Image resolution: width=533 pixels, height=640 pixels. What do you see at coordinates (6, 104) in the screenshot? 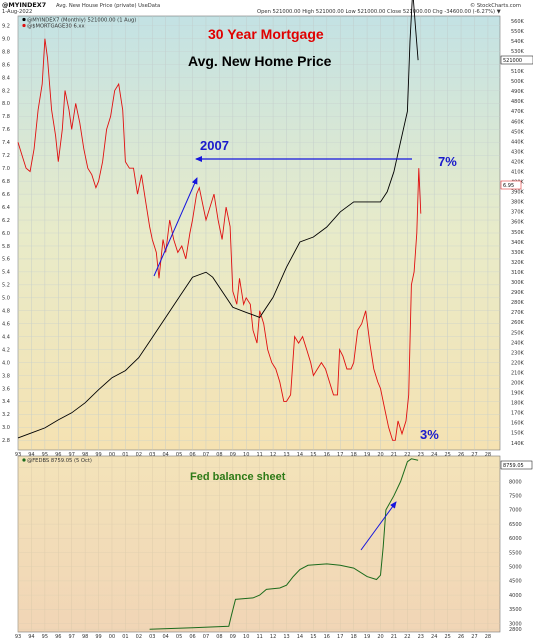
I see `y-left-tick-label: 8.0` at bounding box center [6, 104].